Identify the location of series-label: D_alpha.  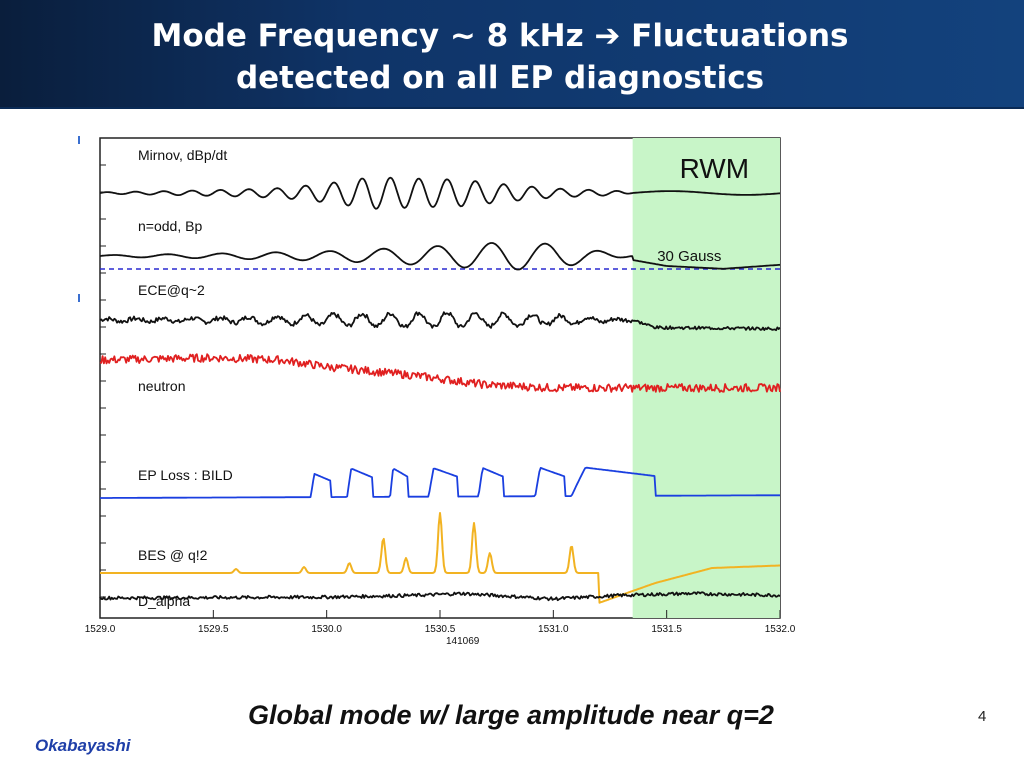
(164, 601).